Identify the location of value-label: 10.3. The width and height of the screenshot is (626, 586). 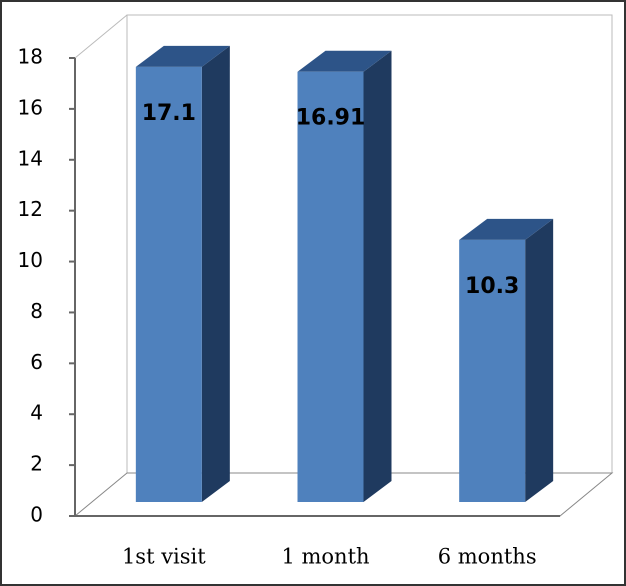
(492, 286).